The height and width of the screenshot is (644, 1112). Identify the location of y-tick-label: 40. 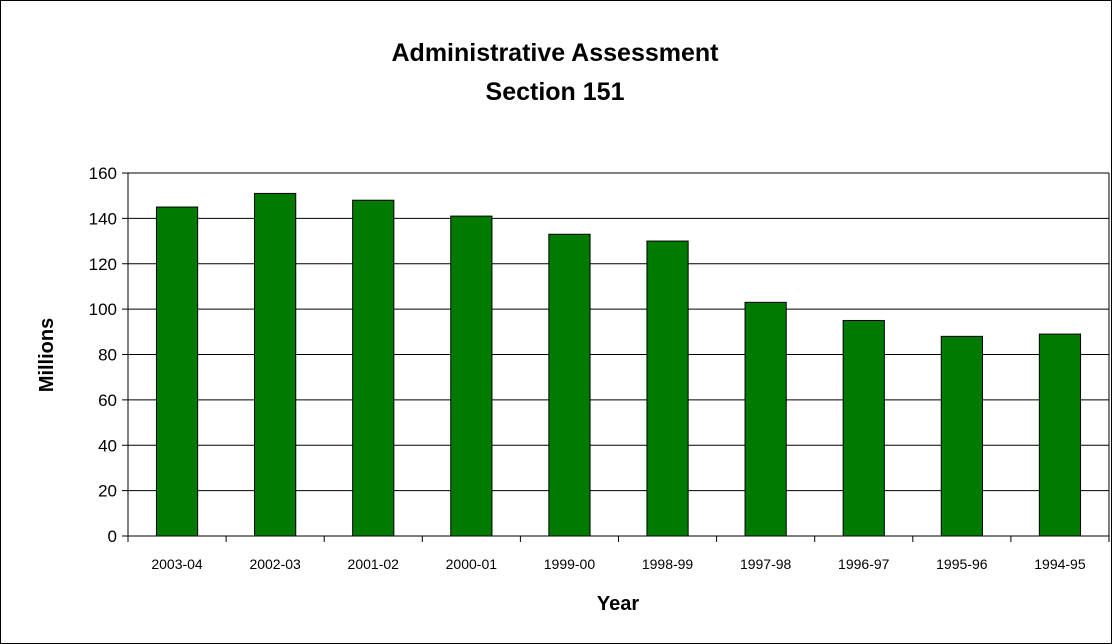
(107, 445).